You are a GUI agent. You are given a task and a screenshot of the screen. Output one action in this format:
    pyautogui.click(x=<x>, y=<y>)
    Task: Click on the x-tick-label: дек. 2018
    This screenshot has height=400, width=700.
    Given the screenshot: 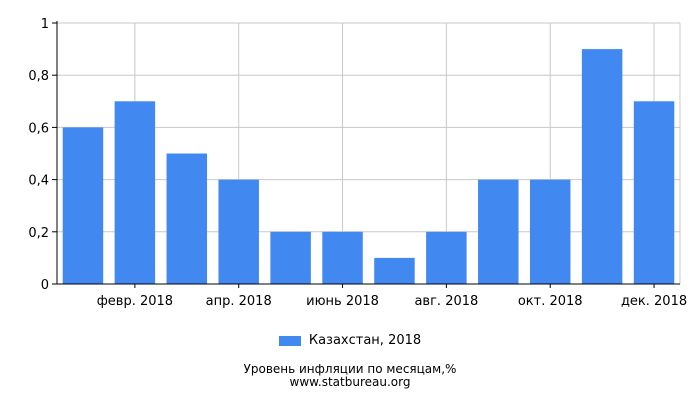 What is the action you would take?
    pyautogui.click(x=654, y=301)
    